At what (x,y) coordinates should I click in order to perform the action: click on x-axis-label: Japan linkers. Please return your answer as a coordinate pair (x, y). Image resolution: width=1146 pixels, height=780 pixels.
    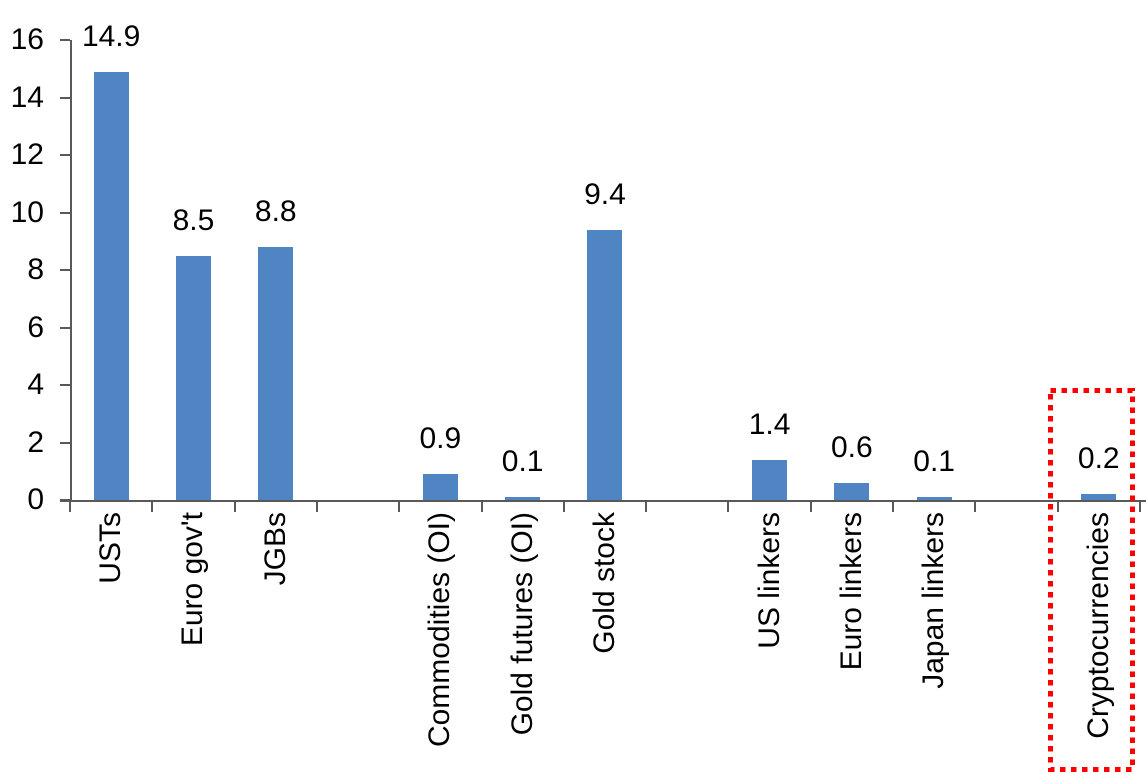
    Looking at the image, I should click on (934, 600).